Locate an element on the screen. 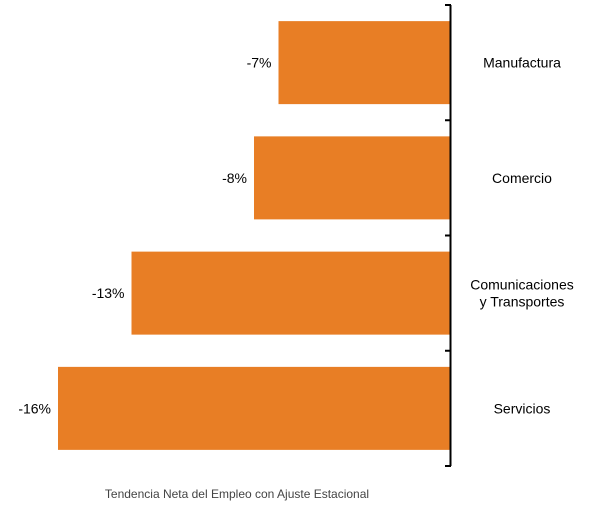 The image size is (592, 509). category-label-line: Comercio is located at coordinates (522, 178).